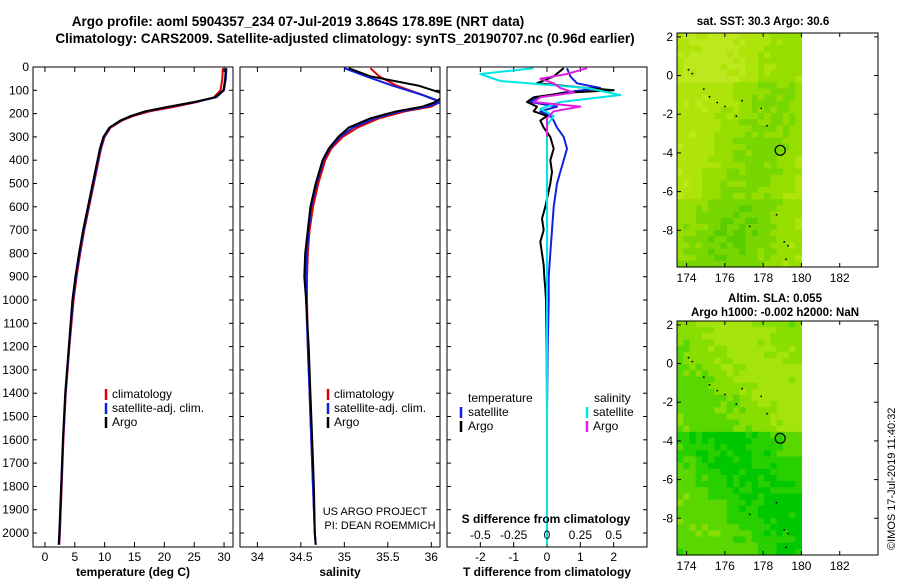 This screenshot has height=580, width=900. What do you see at coordinates (777, 438) in the screenshot?
I see `sla-map-frame` at bounding box center [777, 438].